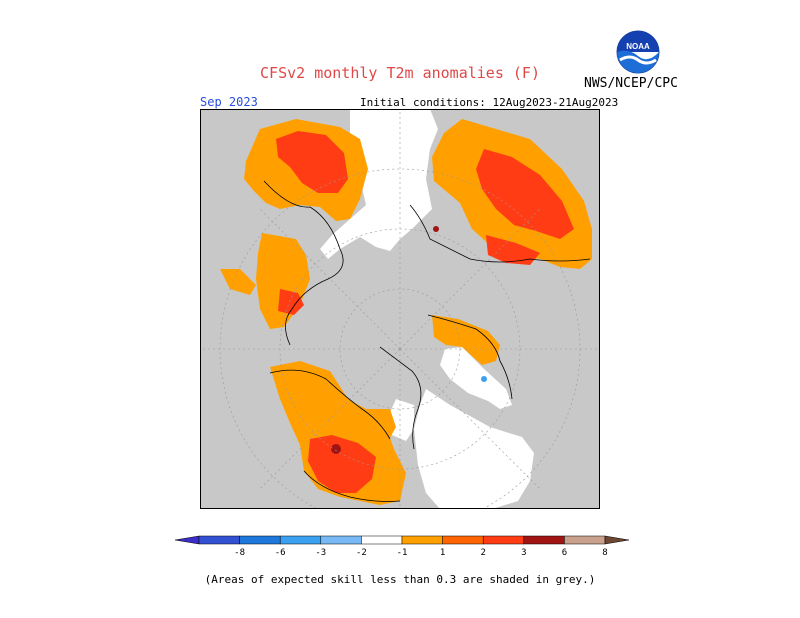  Describe the element at coordinates (489, 102) in the screenshot. I see `initial-conditions: Initial conditions: 12Aug2023-21Aug2023` at that location.